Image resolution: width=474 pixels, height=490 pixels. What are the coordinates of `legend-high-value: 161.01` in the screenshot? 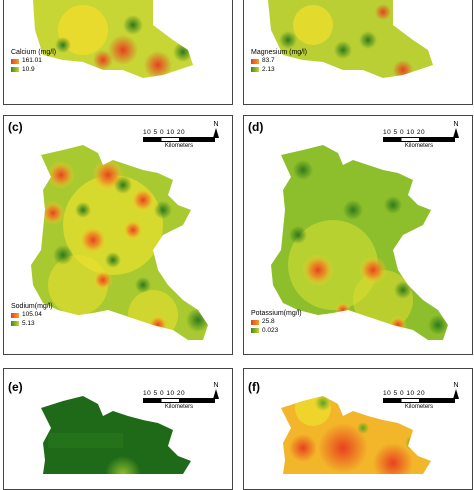 It's located at (32, 60).